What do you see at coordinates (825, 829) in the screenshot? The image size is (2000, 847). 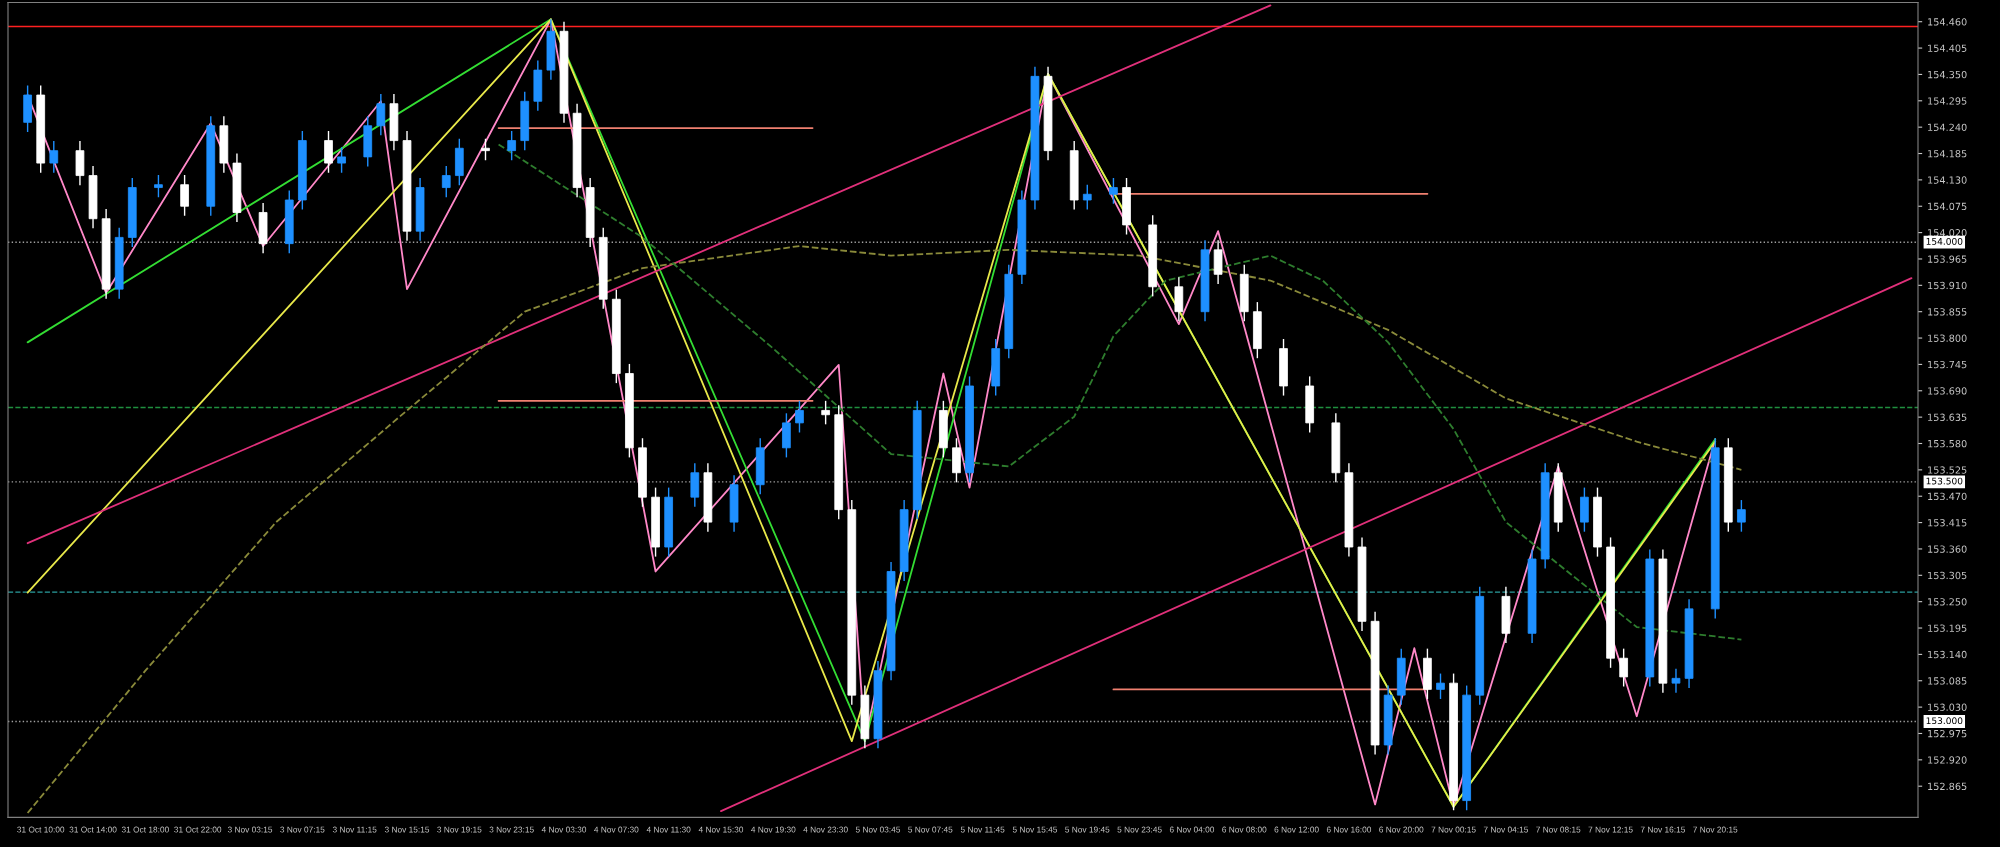 I see `x-tick-label: 4 Nov 23:30` at bounding box center [825, 829].